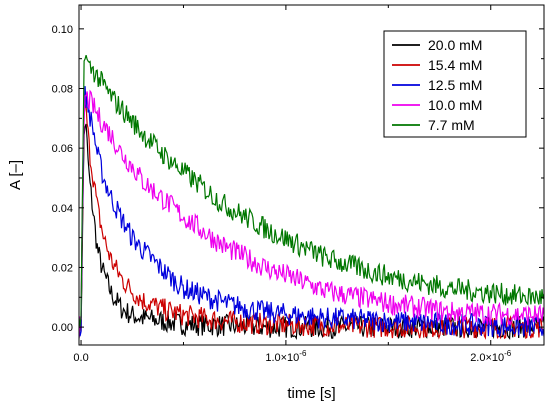 Image resolution: width=550 pixels, height=411 pixels. Describe the element at coordinates (455, 45) in the screenshot. I see `legend-label: 20.0 mM` at that location.